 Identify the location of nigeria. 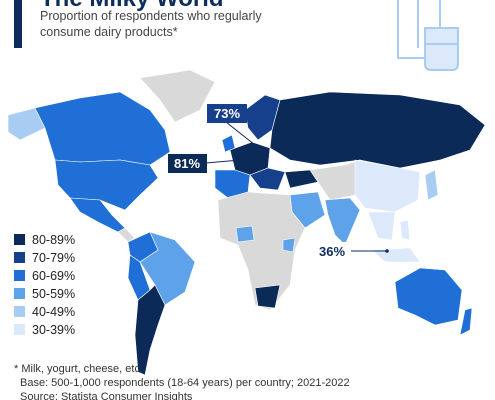
(245, 234).